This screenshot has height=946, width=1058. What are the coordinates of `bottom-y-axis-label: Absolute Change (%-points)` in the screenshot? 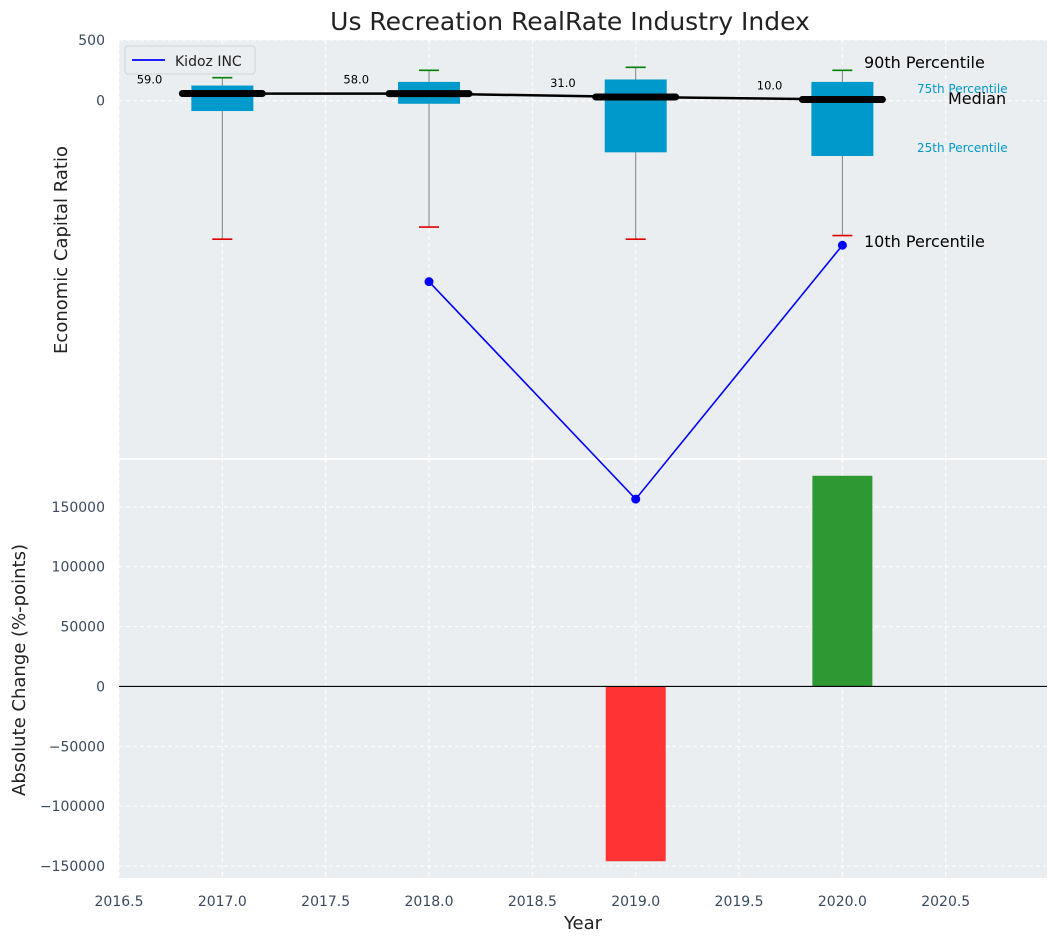 It's located at (19, 670).